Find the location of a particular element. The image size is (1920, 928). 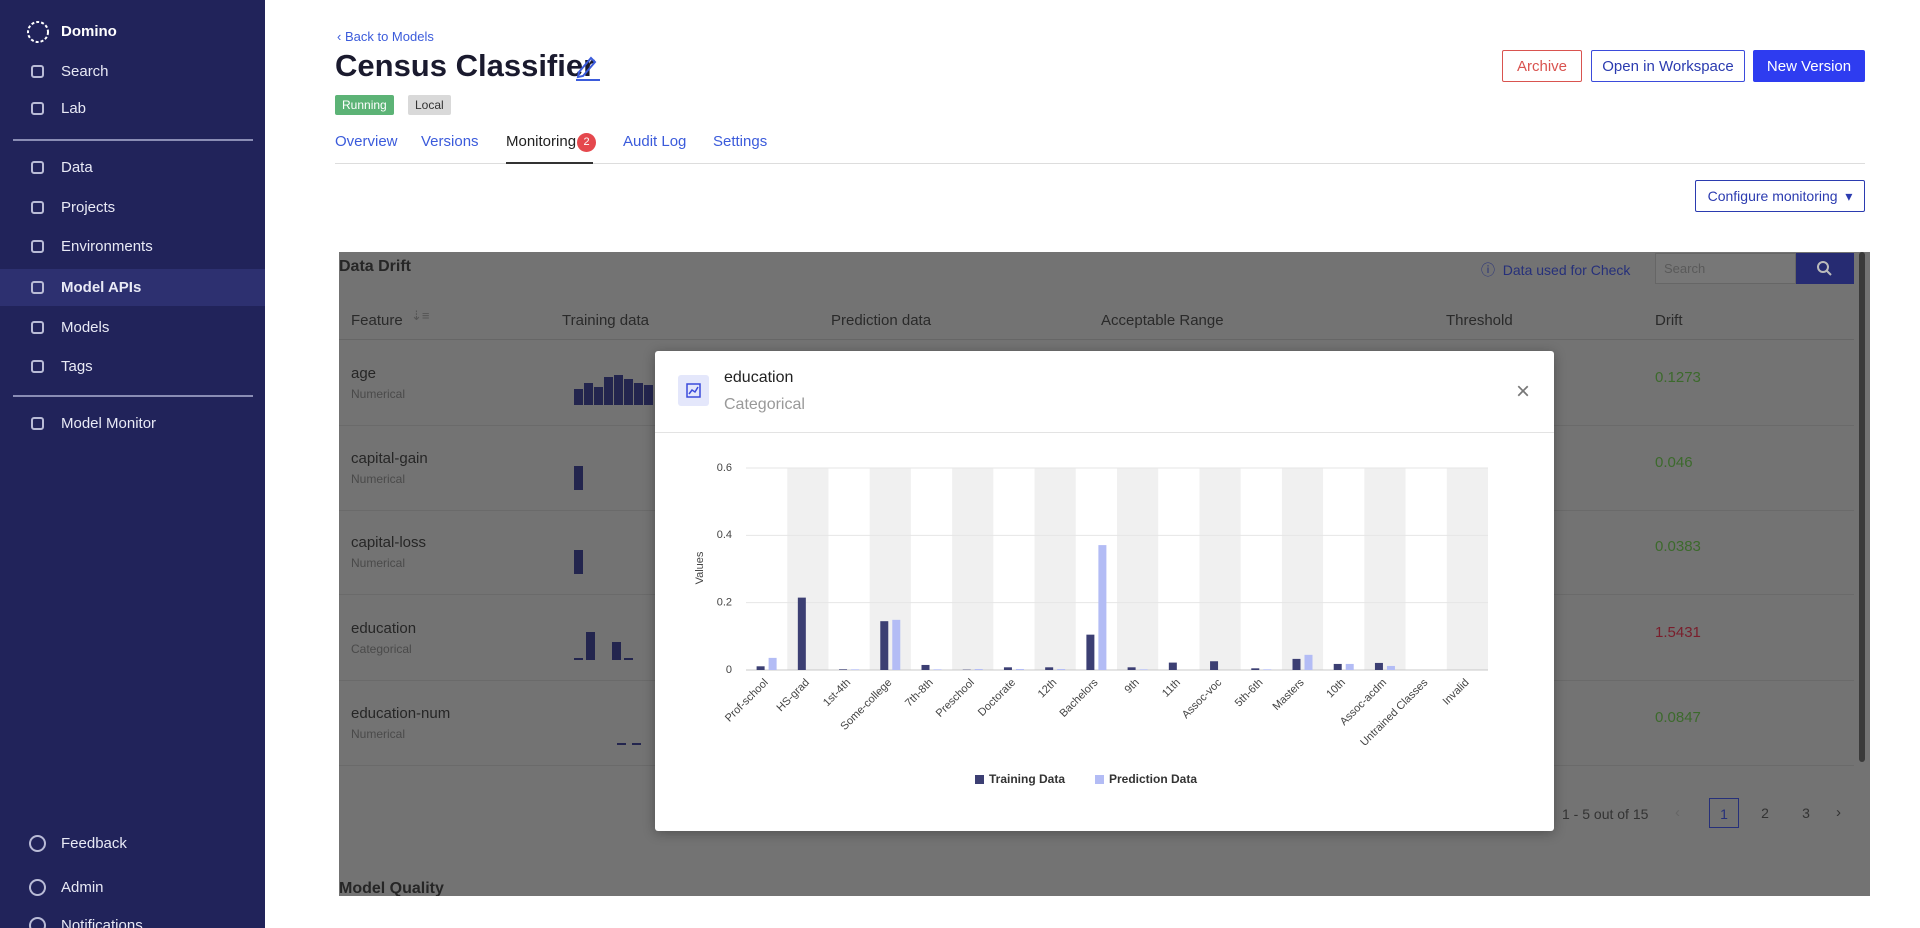

new-version-button: New Version is located at coordinates (1809, 66).